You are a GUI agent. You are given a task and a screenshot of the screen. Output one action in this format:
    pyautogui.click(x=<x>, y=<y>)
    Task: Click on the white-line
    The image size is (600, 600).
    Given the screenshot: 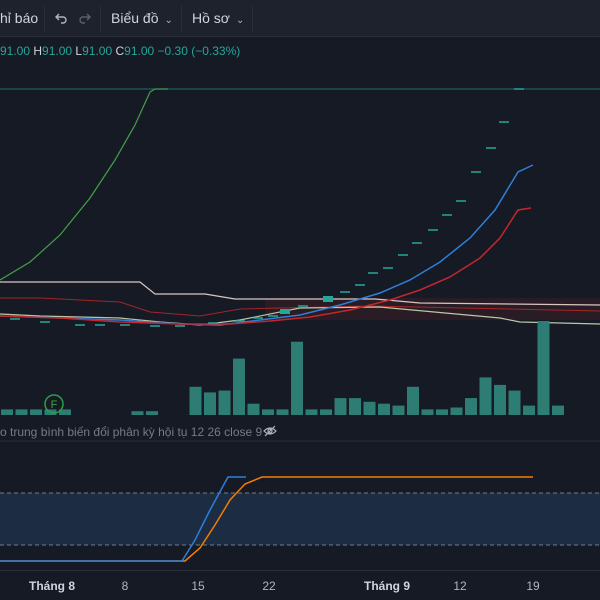 What is the action you would take?
    pyautogui.click(x=300, y=293)
    